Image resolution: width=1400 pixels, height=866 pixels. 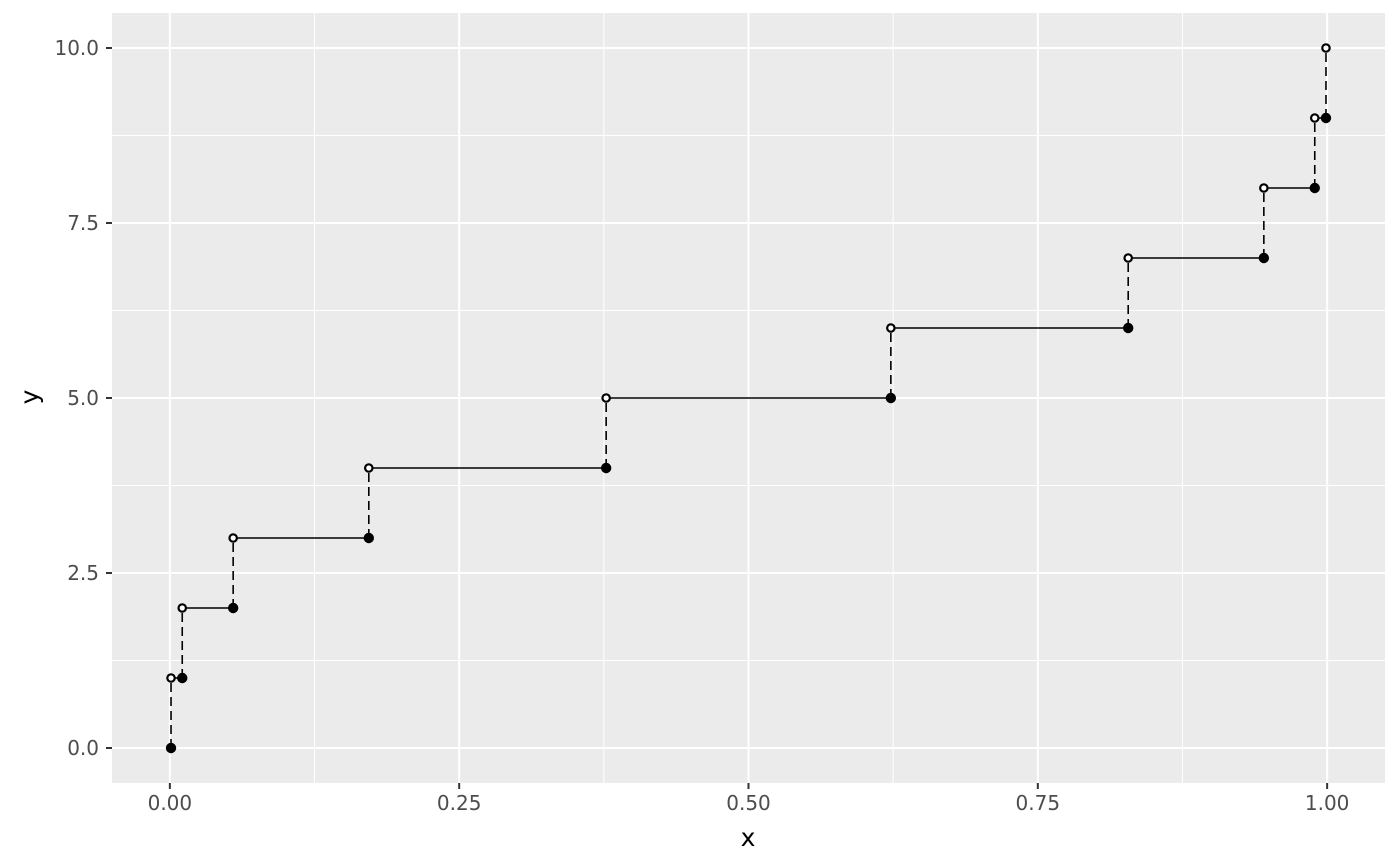 What do you see at coordinates (76, 48) in the screenshot?
I see `y-tick-label: 10.0` at bounding box center [76, 48].